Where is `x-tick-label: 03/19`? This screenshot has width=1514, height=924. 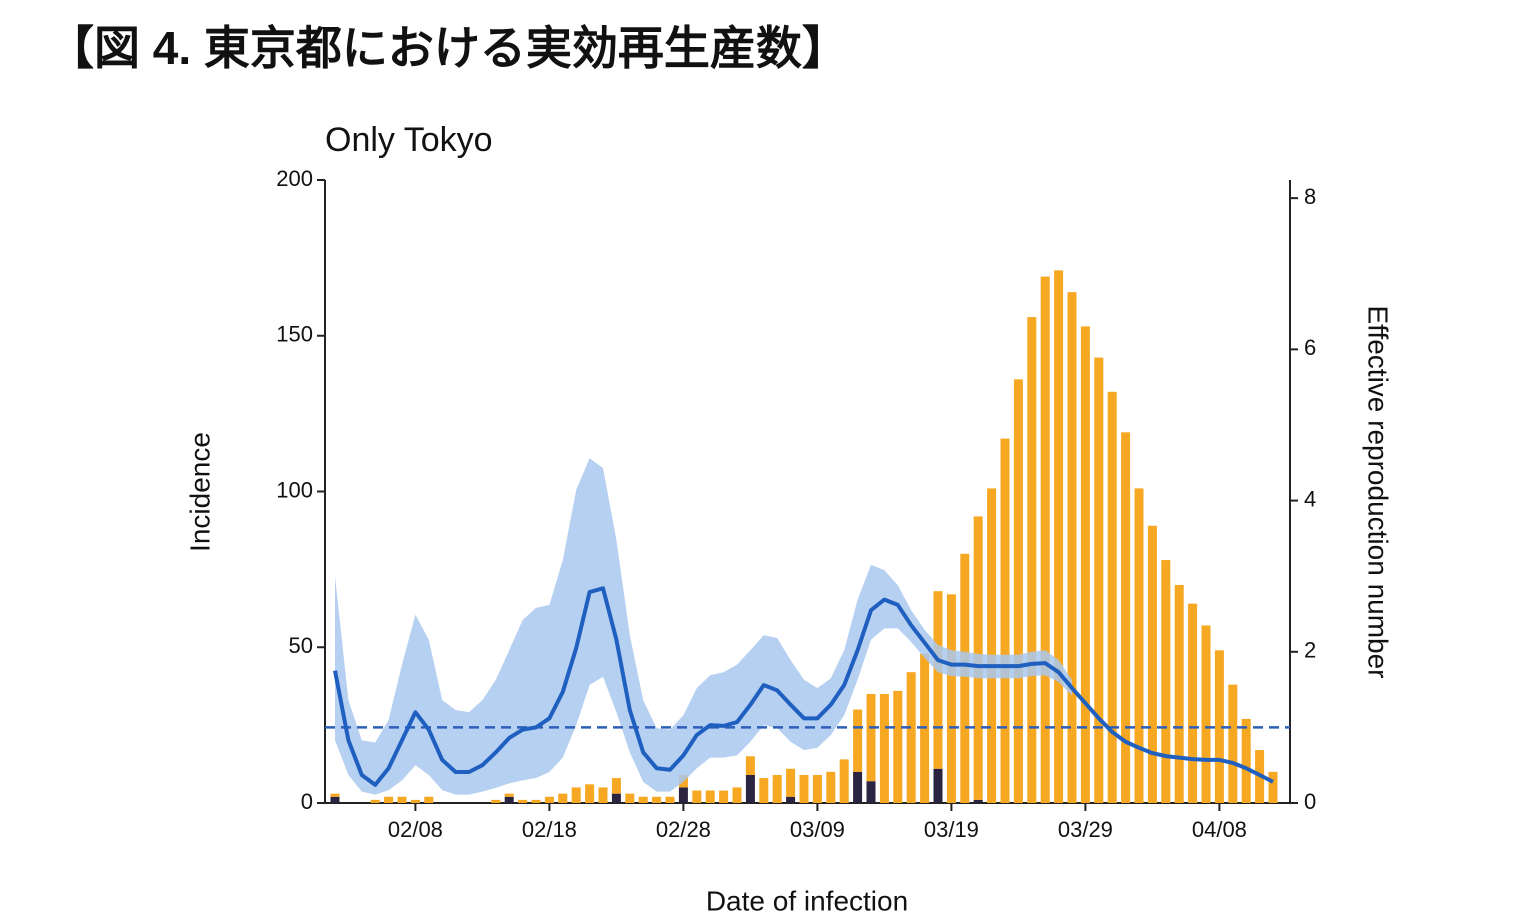 x-tick-label: 03/19 is located at coordinates (951, 829).